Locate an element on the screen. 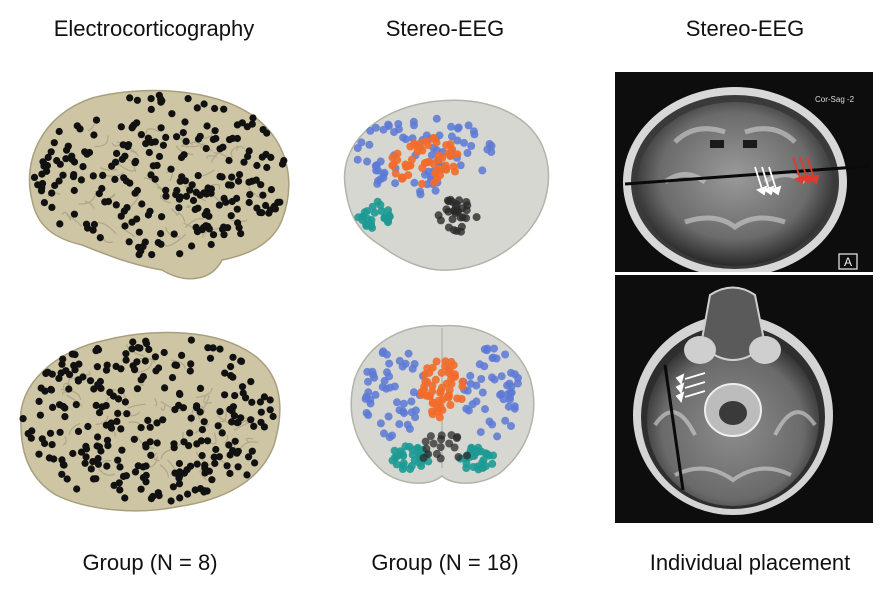 This screenshot has width=893, height=592. seeg-glass-brain-coronal is located at coordinates (442, 403).